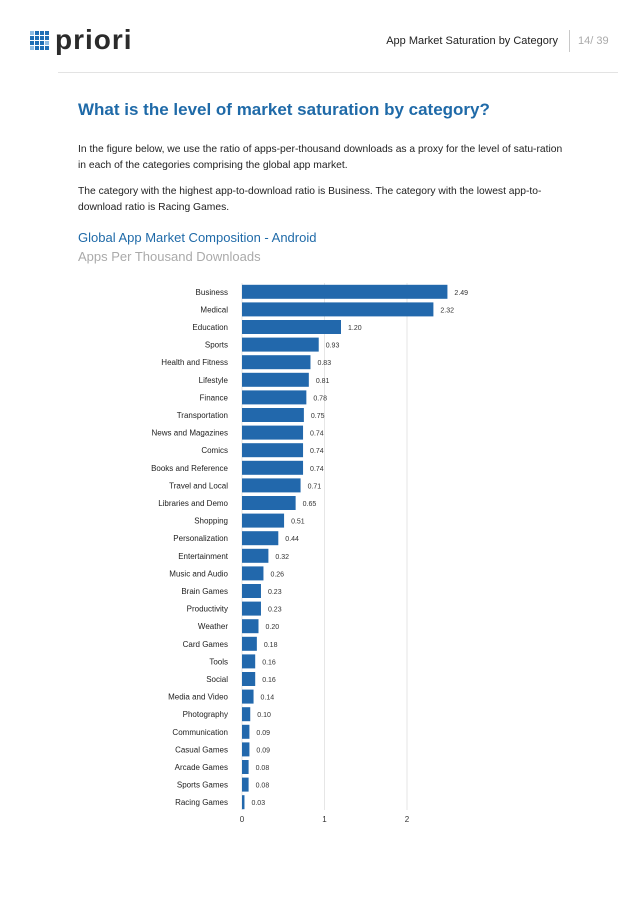 The image size is (638, 903). I want to click on category-label: Social, so click(217, 679).